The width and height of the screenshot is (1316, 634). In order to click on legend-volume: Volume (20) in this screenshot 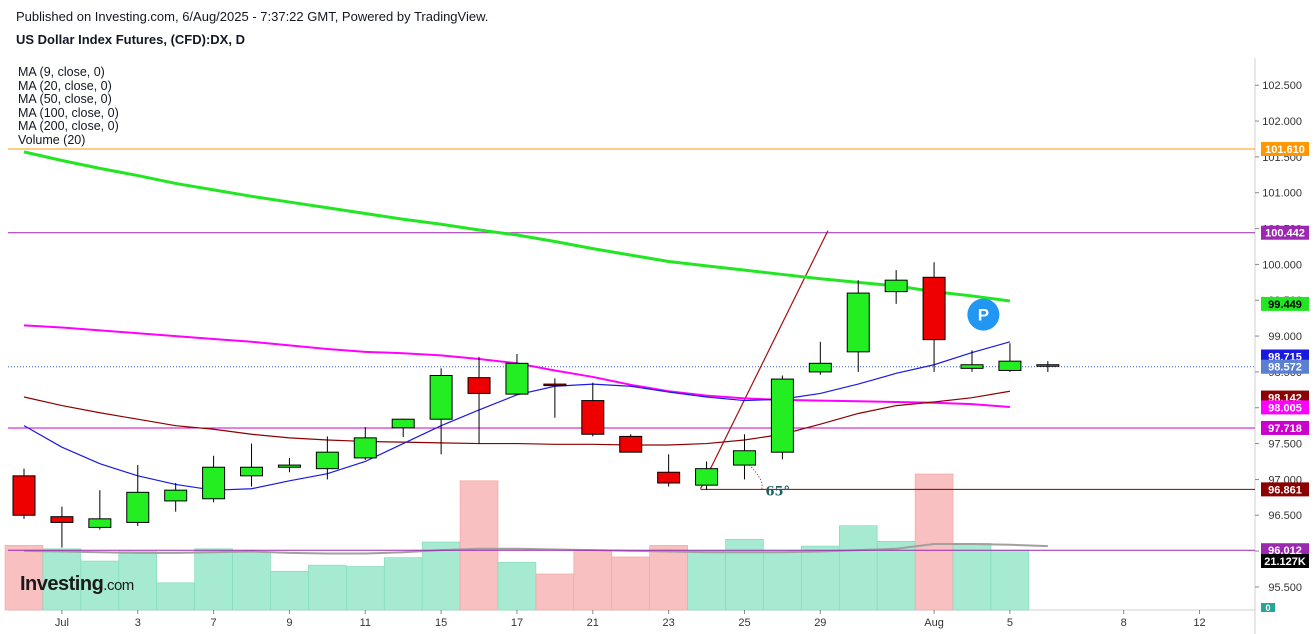, I will do `click(52, 139)`.